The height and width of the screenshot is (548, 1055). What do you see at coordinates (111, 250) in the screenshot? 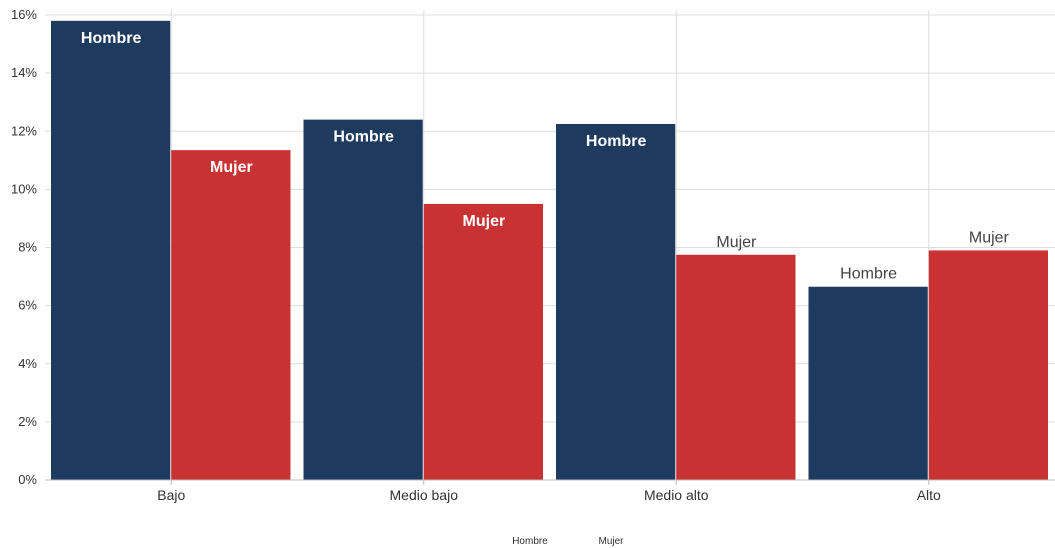
I see `bar-hombre-bajo` at bounding box center [111, 250].